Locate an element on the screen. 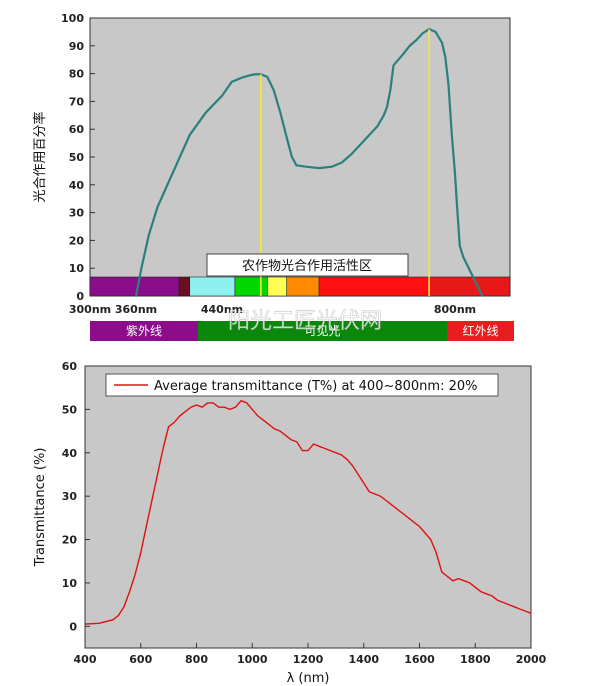 Image resolution: width=602 pixels, height=686 pixels. bottom-y-axis-title: Transmittance (%) is located at coordinates (40, 508).